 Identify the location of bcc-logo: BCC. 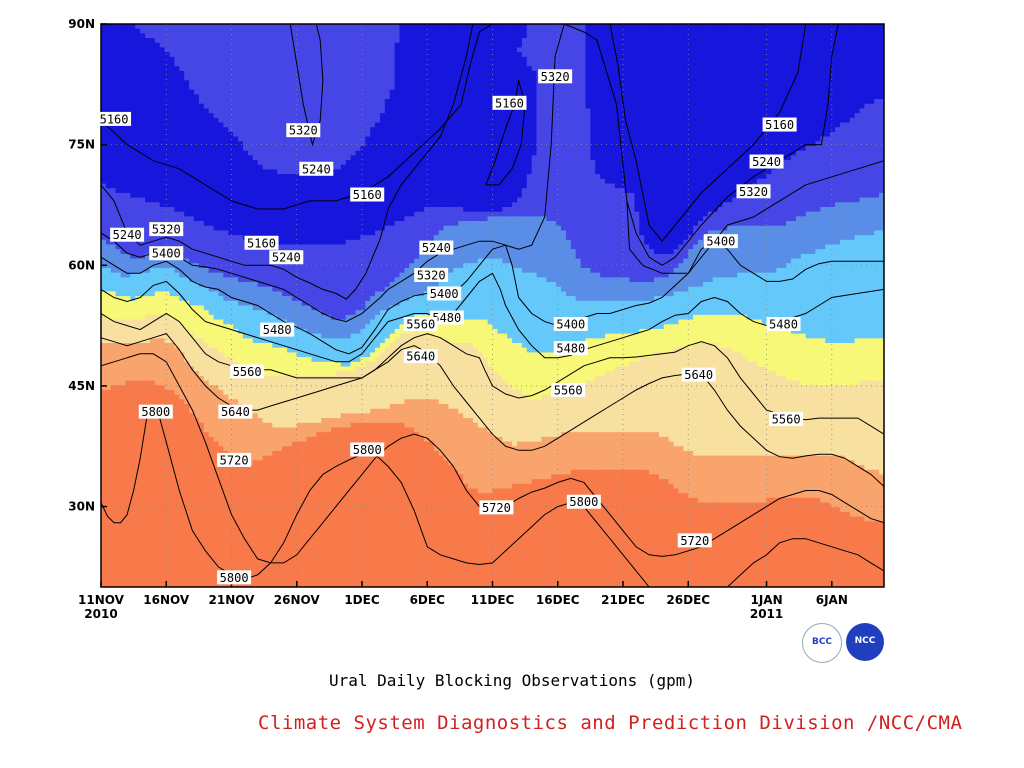
(822, 643).